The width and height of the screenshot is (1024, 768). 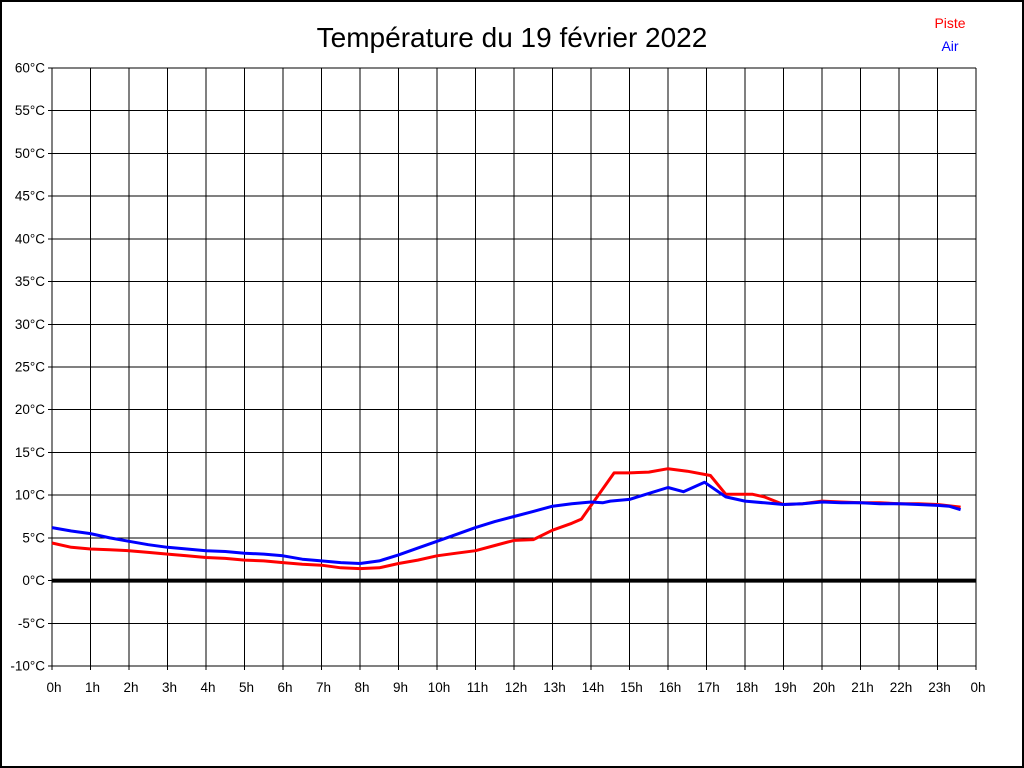 What do you see at coordinates (33, 537) in the screenshot?
I see `svg-text: 5°C` at bounding box center [33, 537].